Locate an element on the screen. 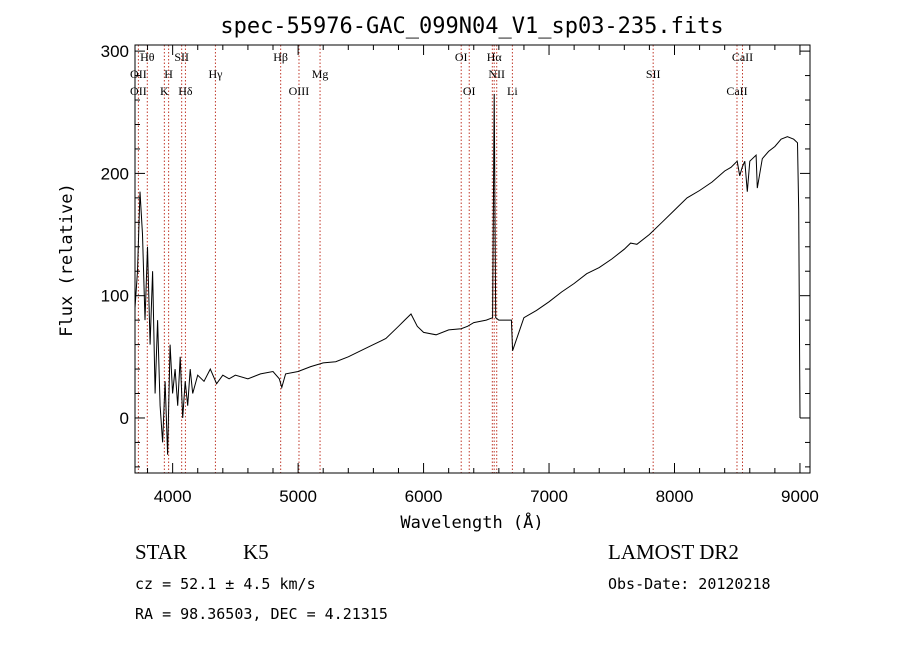 The width and height of the screenshot is (900, 649). survey-label: LAMOST DR2 is located at coordinates (673, 552).